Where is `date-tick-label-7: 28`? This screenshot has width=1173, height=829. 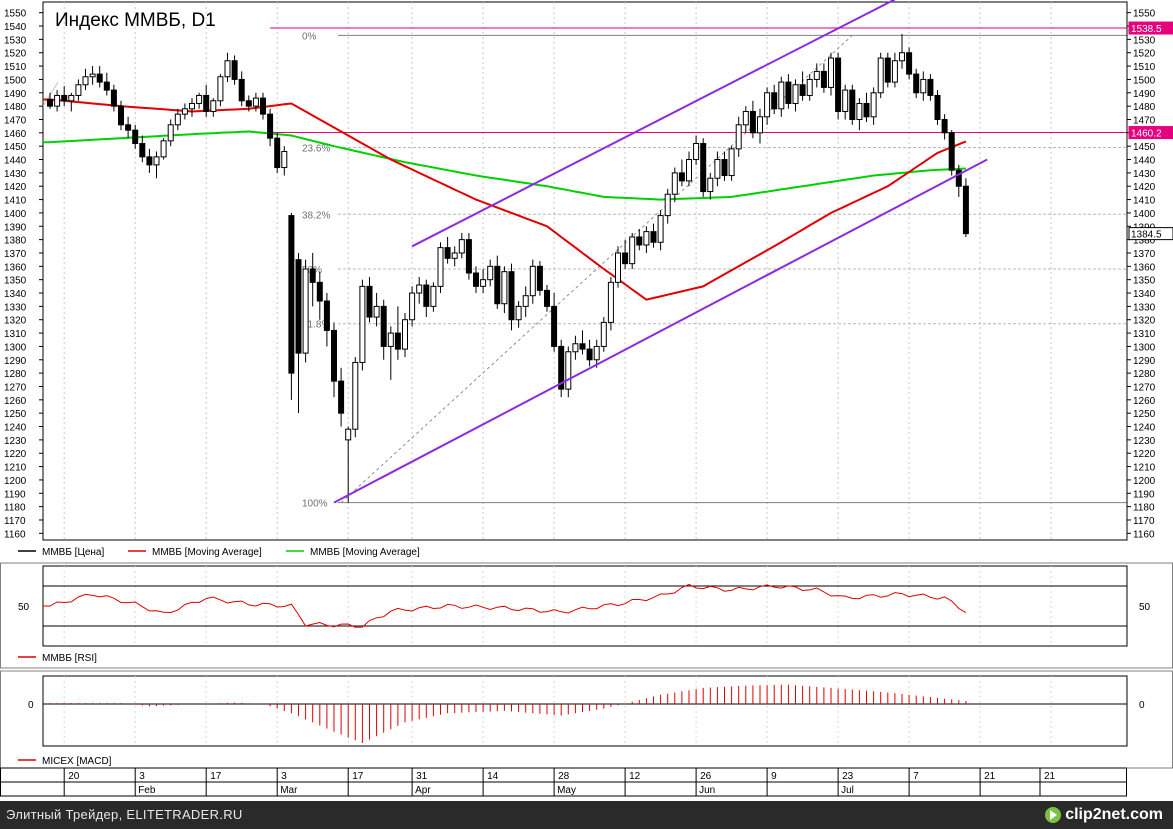
date-tick-label-7: 28 is located at coordinates (564, 776).